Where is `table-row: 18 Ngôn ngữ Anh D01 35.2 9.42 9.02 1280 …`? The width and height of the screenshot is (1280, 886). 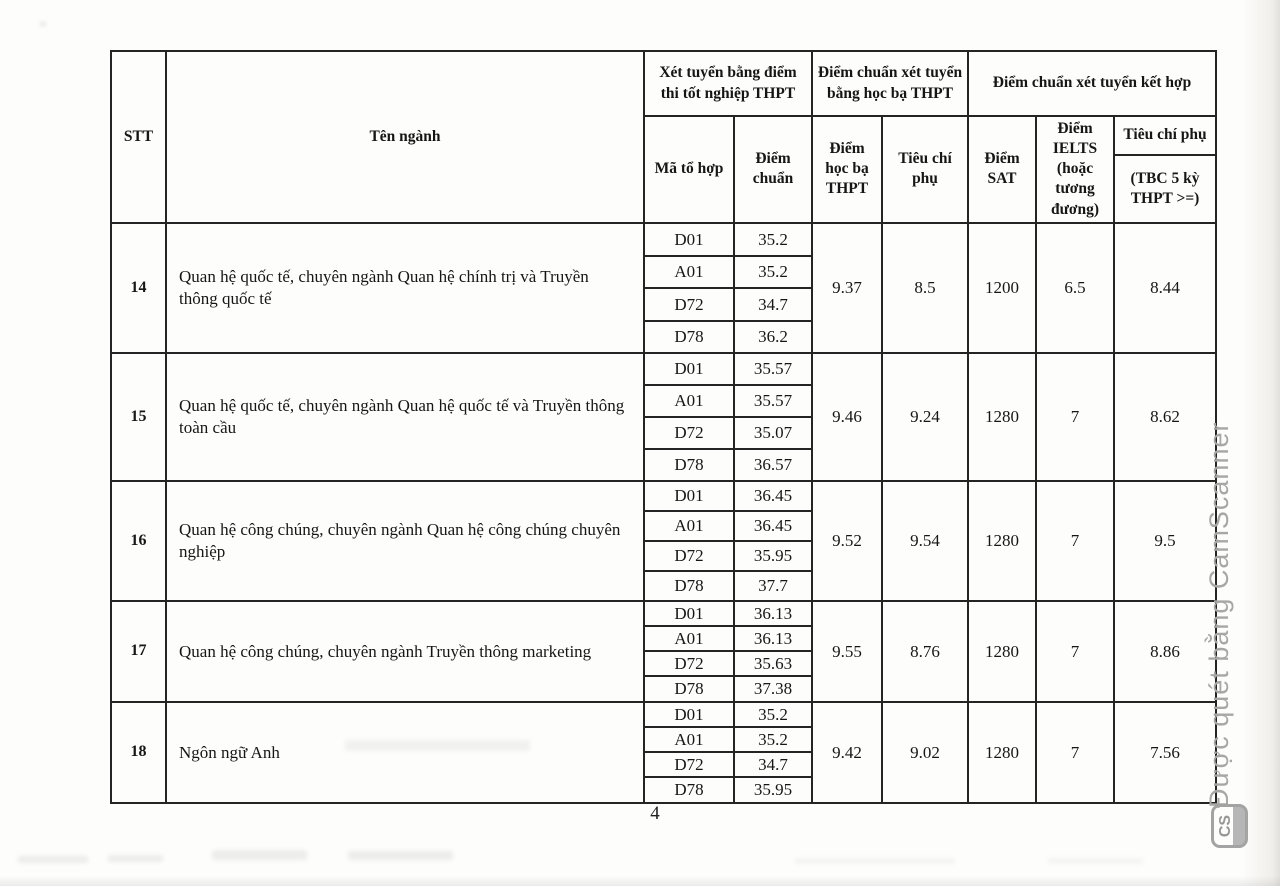 table-row: 18 Ngôn ngữ Anh D01 35.2 9.42 9.02 1280 … is located at coordinates (663, 752).